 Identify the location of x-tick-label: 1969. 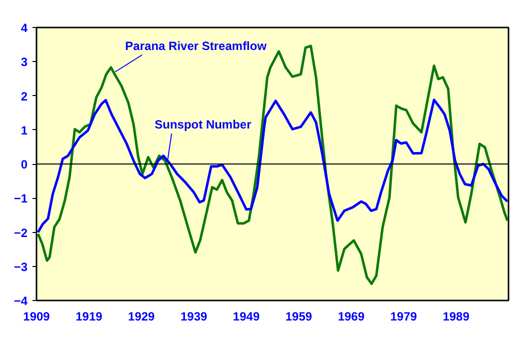
(351, 317).